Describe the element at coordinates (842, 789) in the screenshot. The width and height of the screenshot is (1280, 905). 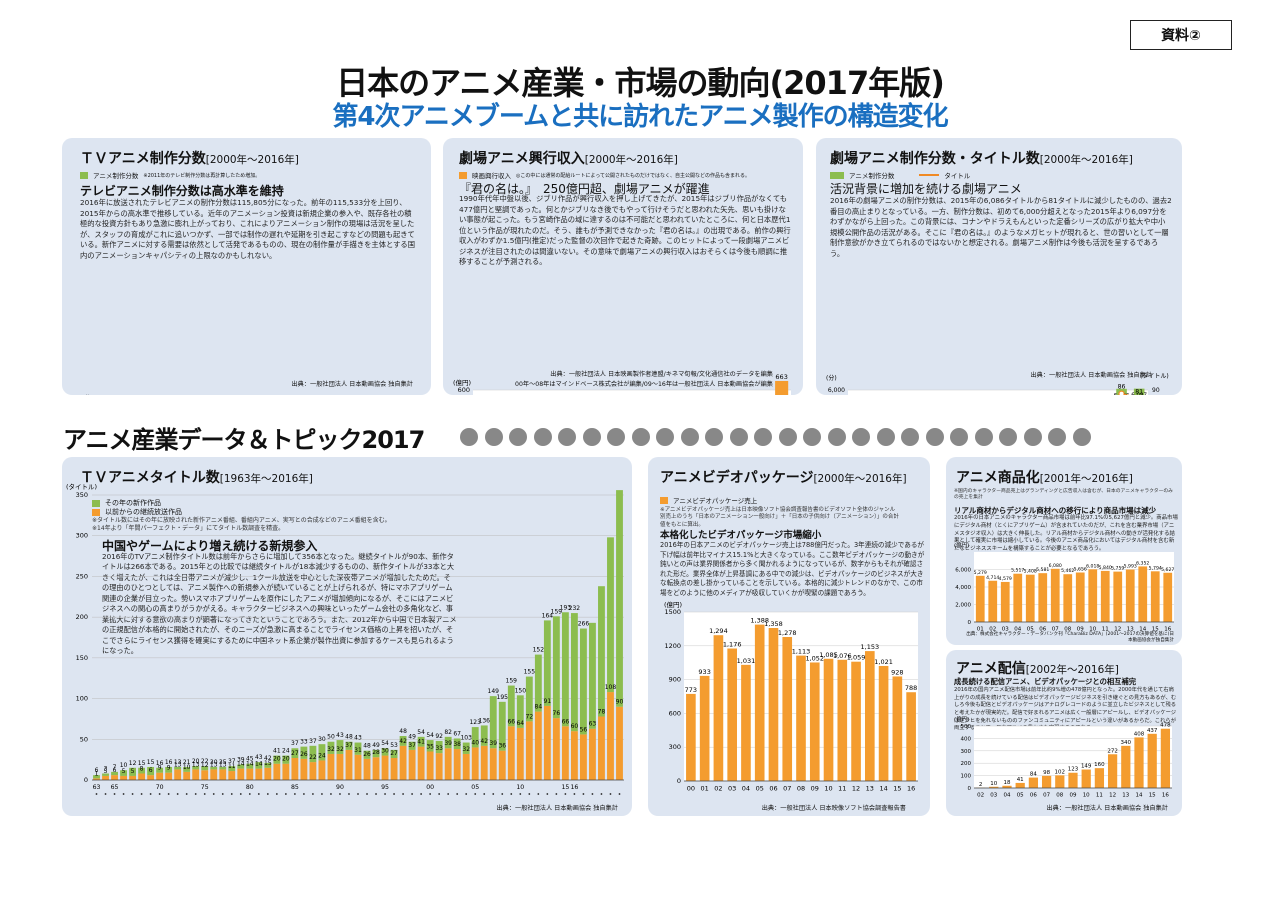
I see `x-tick-label: 11` at that location.